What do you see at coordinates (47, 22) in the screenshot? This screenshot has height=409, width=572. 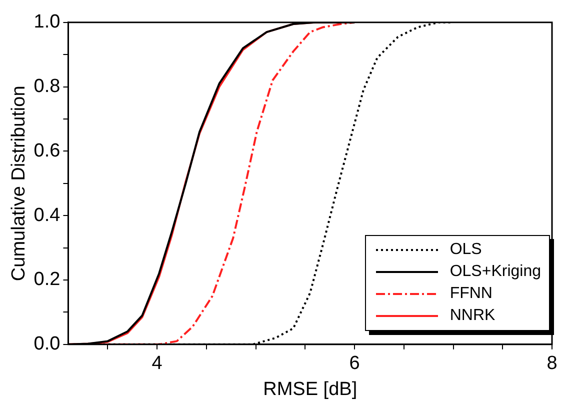 I see `y-tick-label: 1.0` at bounding box center [47, 22].